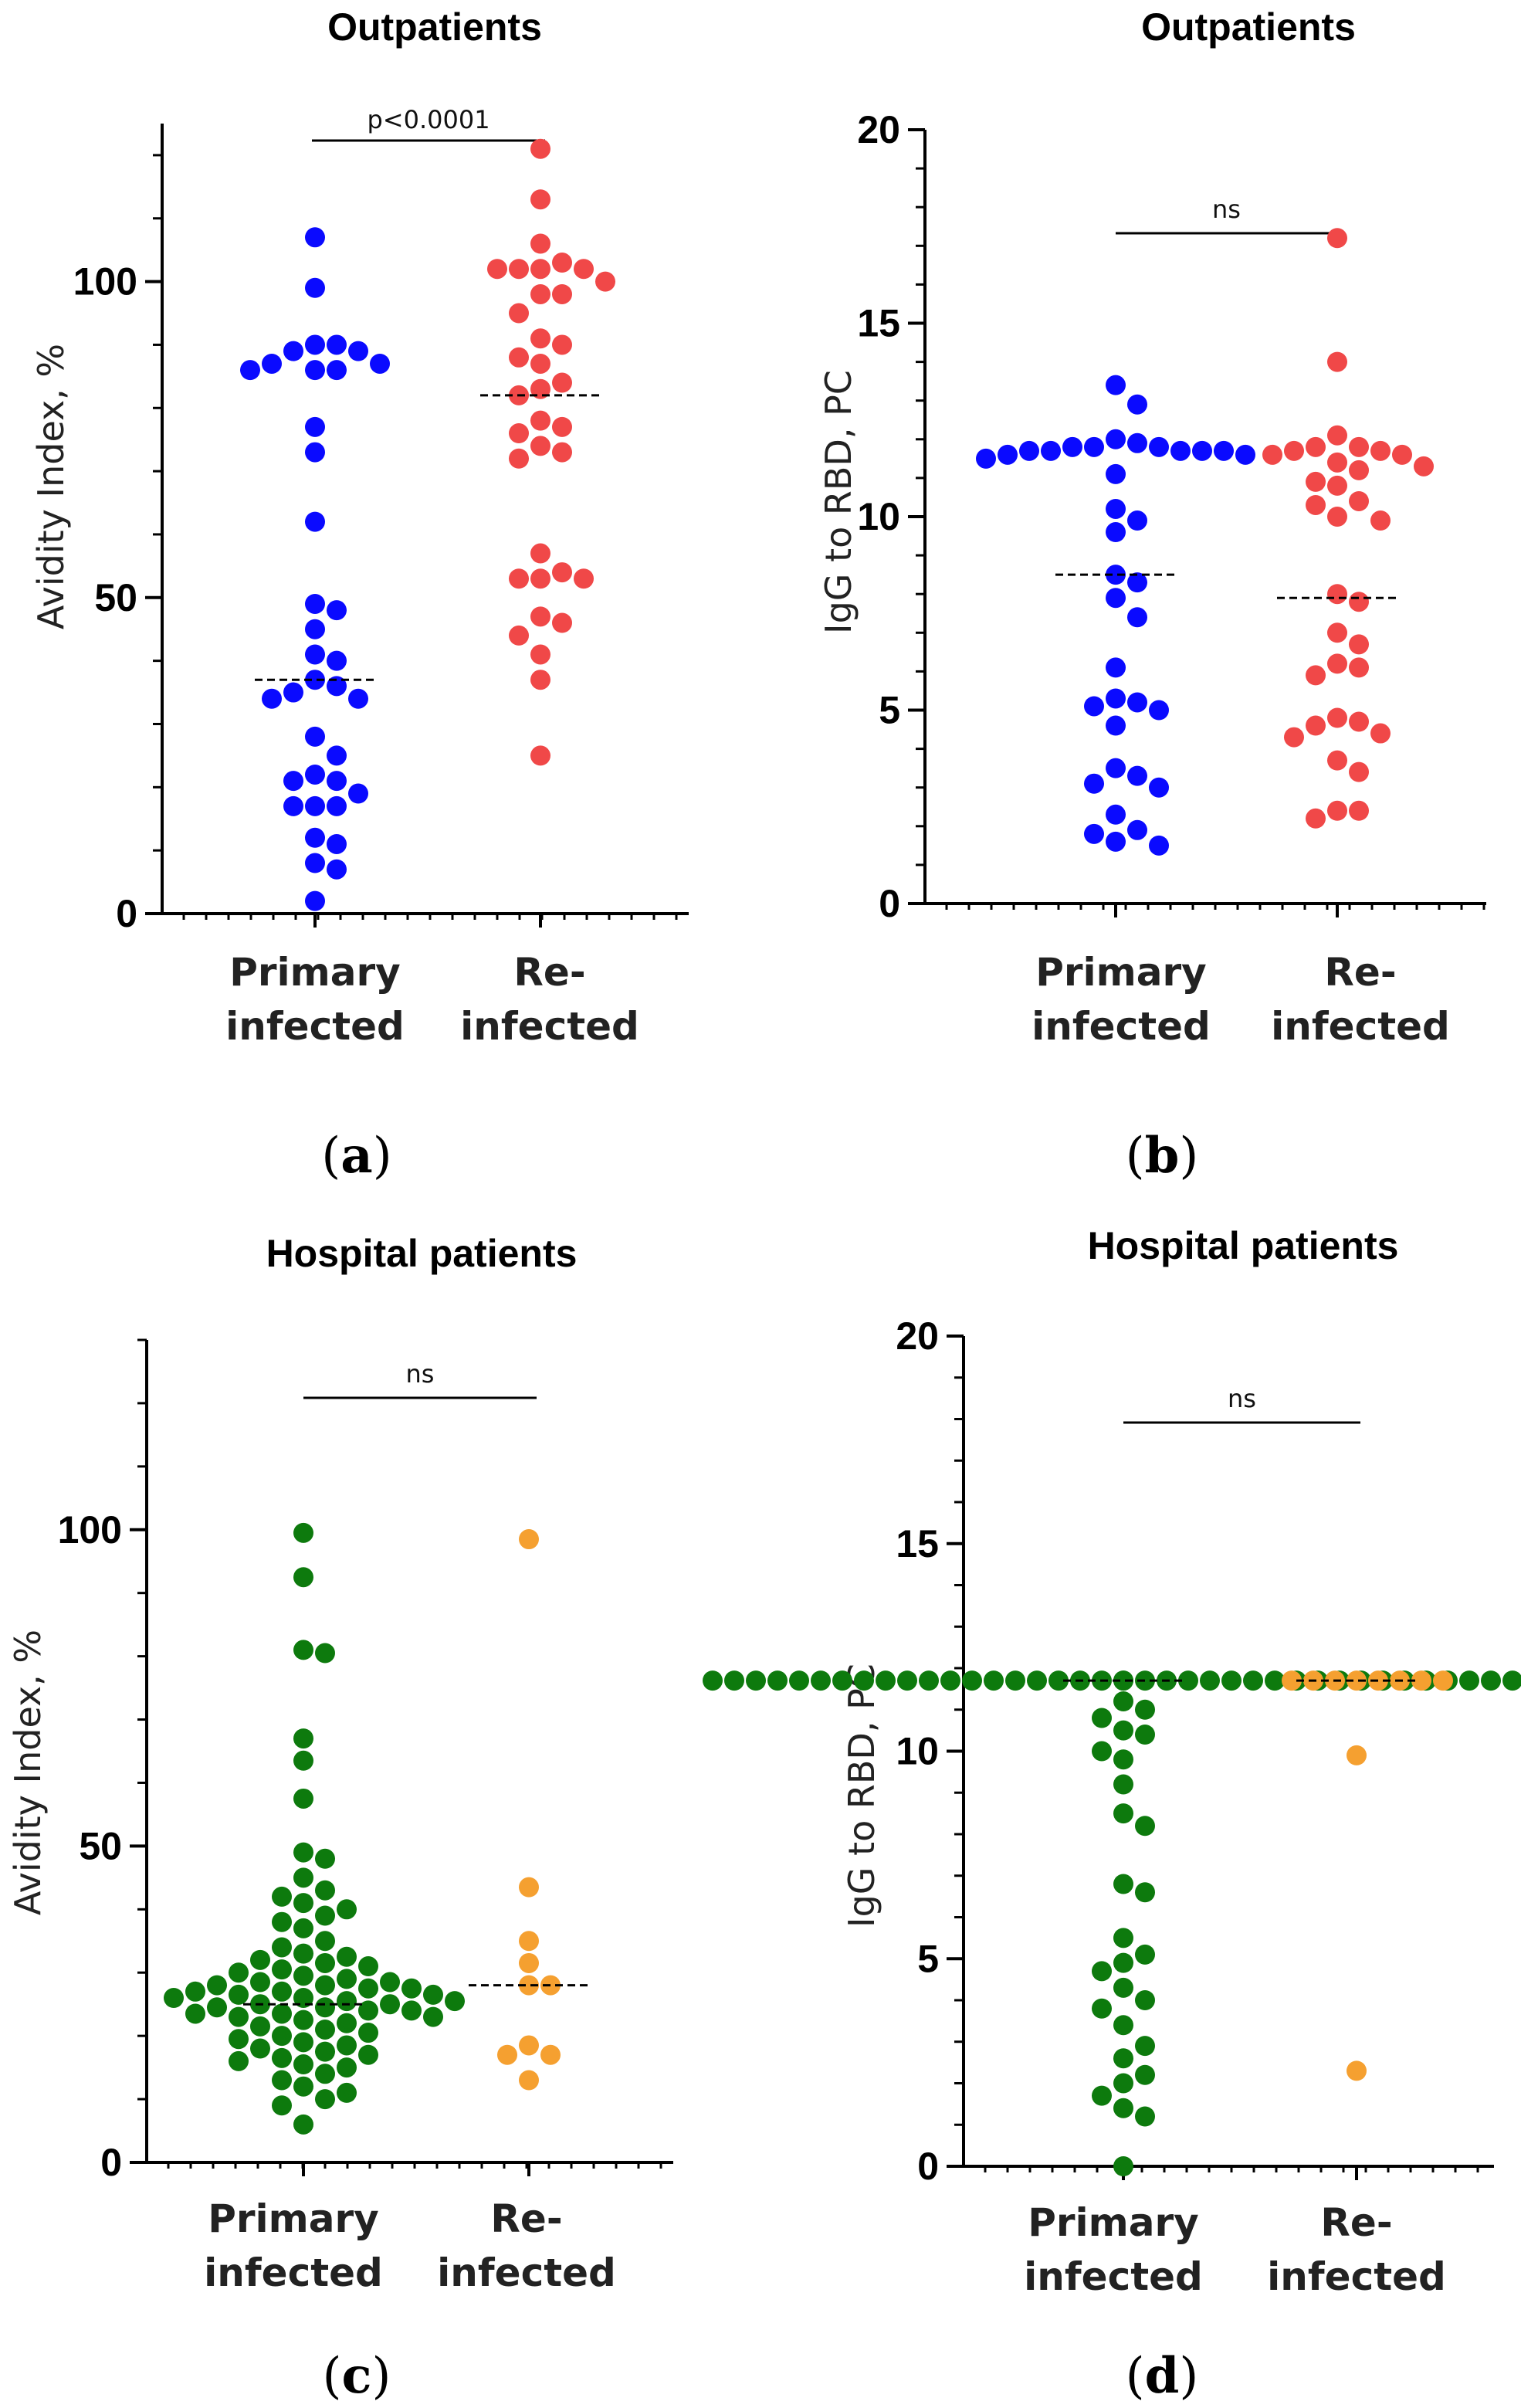 This screenshot has width=1521, height=2408. Describe the element at coordinates (878, 516) in the screenshot. I see `y-tick-label: 10` at that location.